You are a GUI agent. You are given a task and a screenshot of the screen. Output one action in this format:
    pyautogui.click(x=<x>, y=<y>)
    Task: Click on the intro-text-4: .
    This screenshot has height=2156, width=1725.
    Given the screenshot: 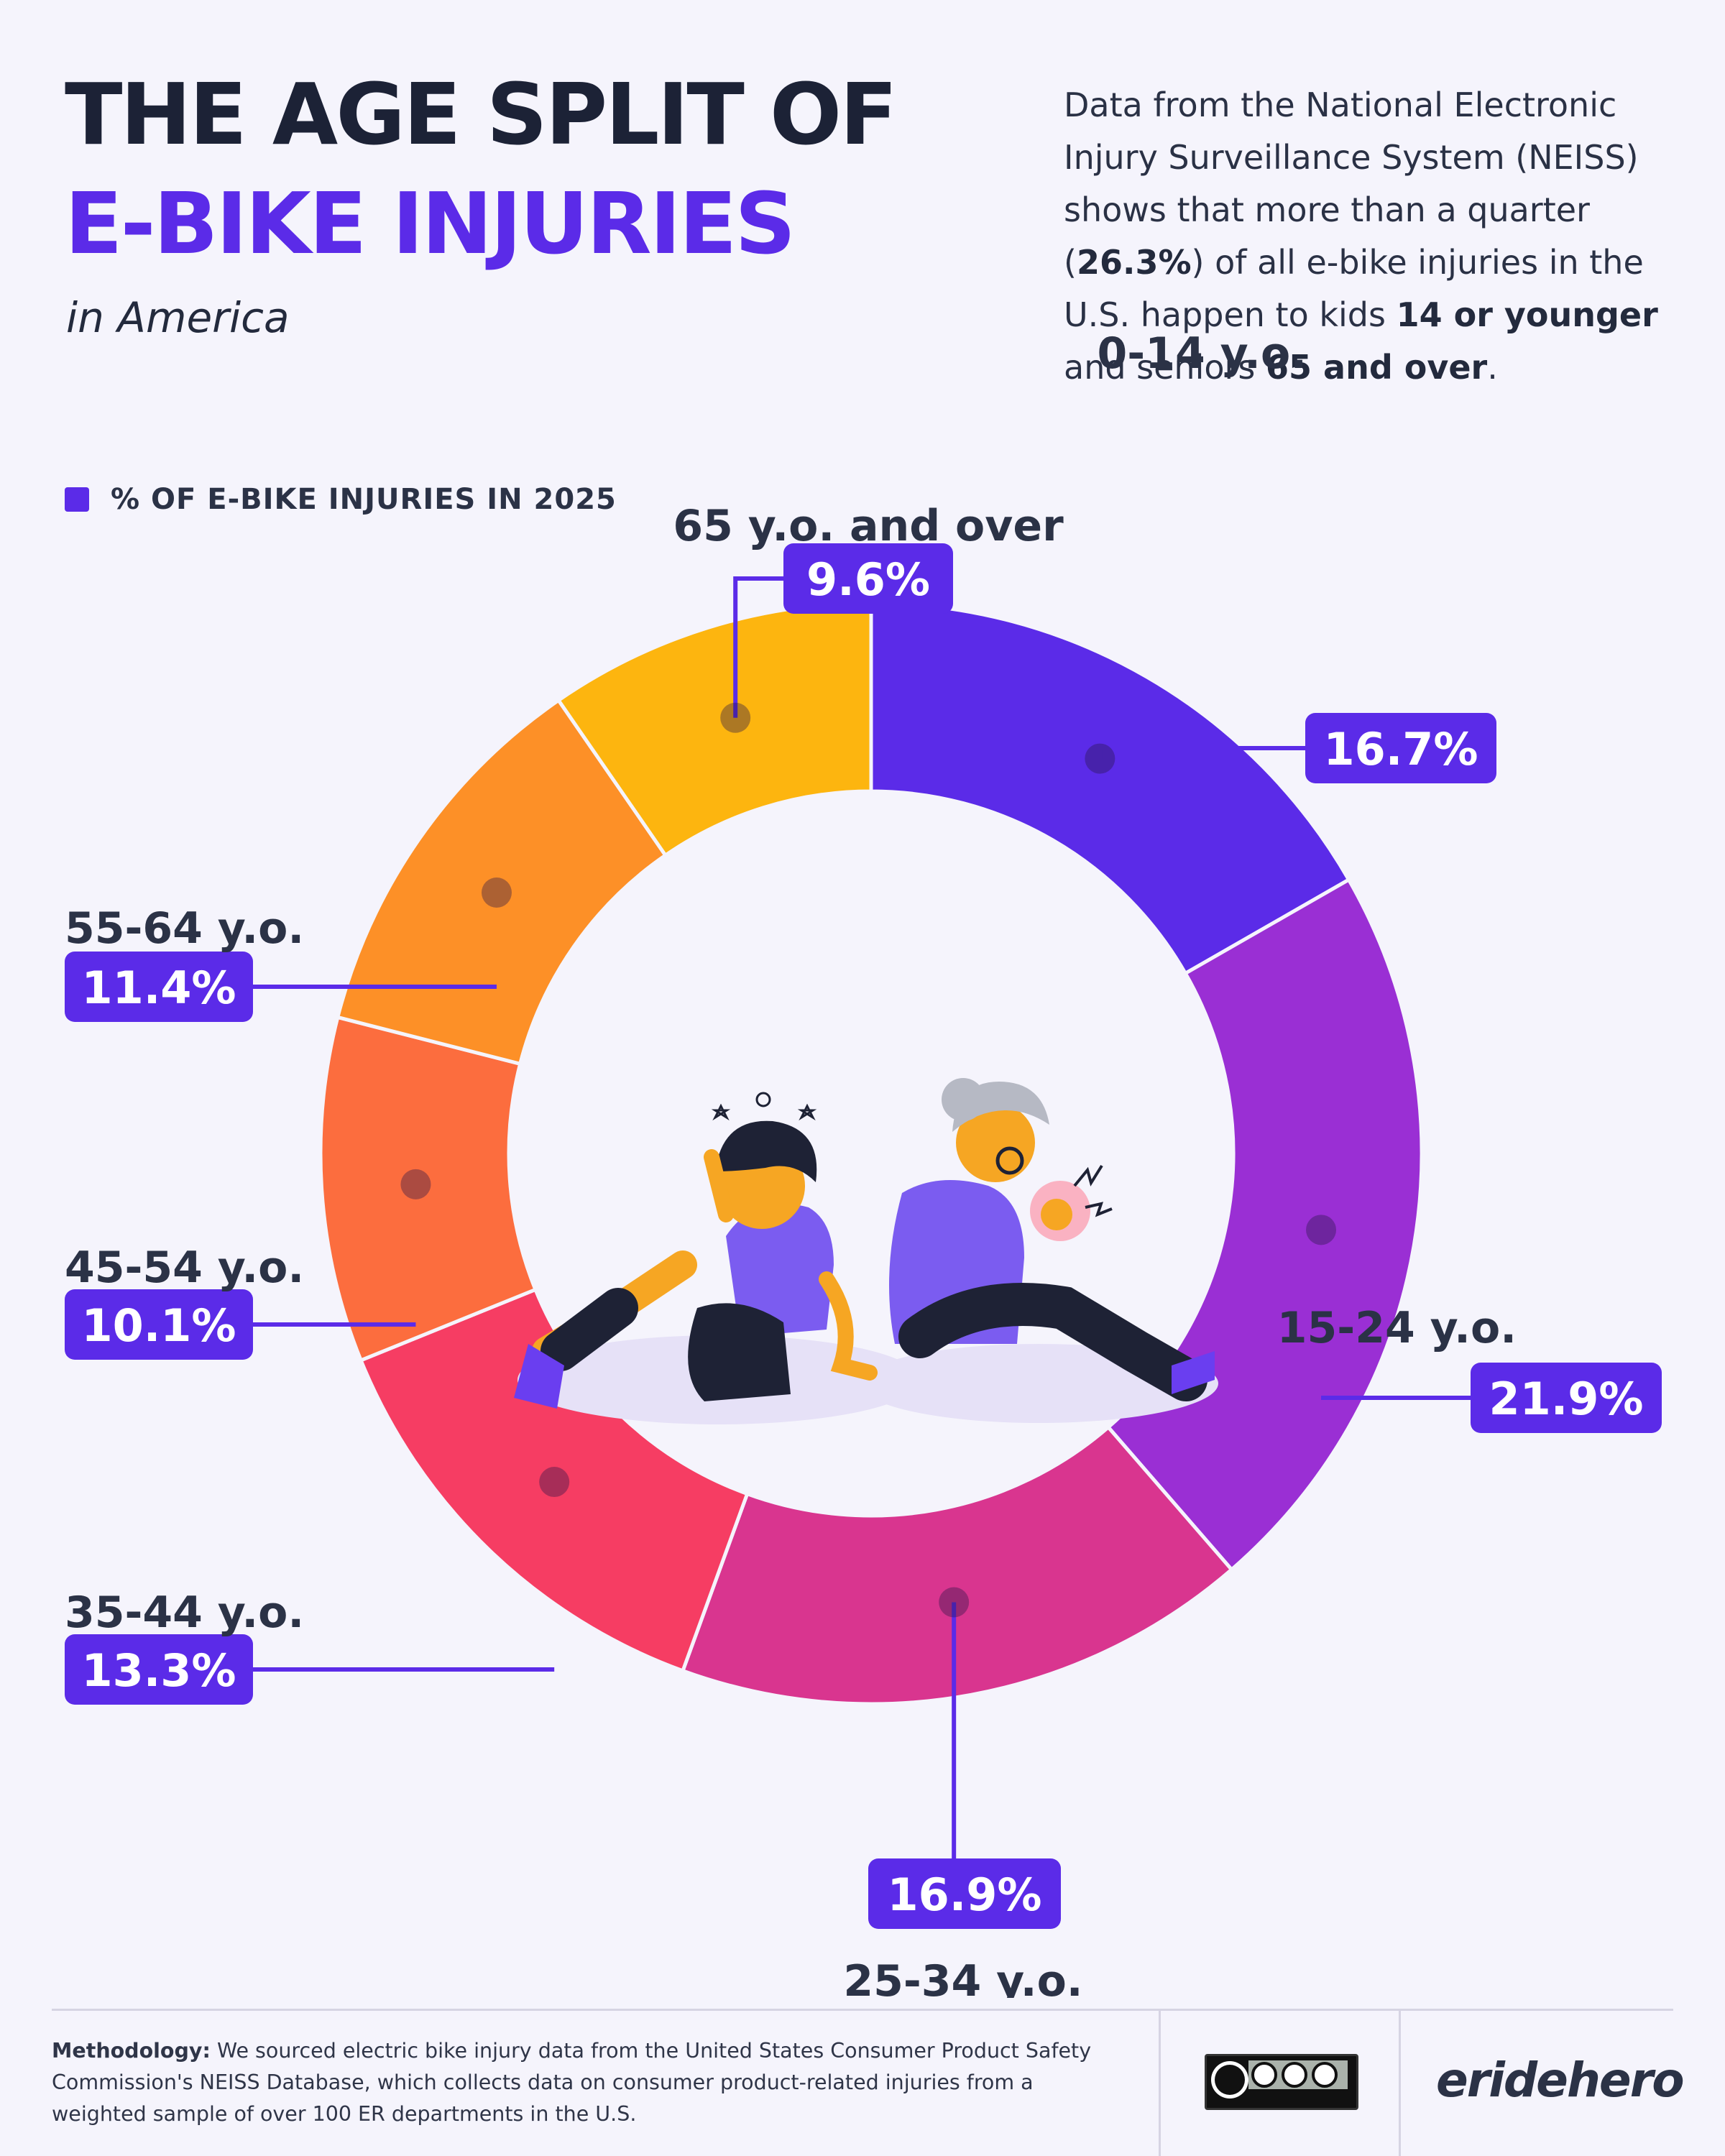 What is the action you would take?
    pyautogui.click(x=1492, y=367)
    